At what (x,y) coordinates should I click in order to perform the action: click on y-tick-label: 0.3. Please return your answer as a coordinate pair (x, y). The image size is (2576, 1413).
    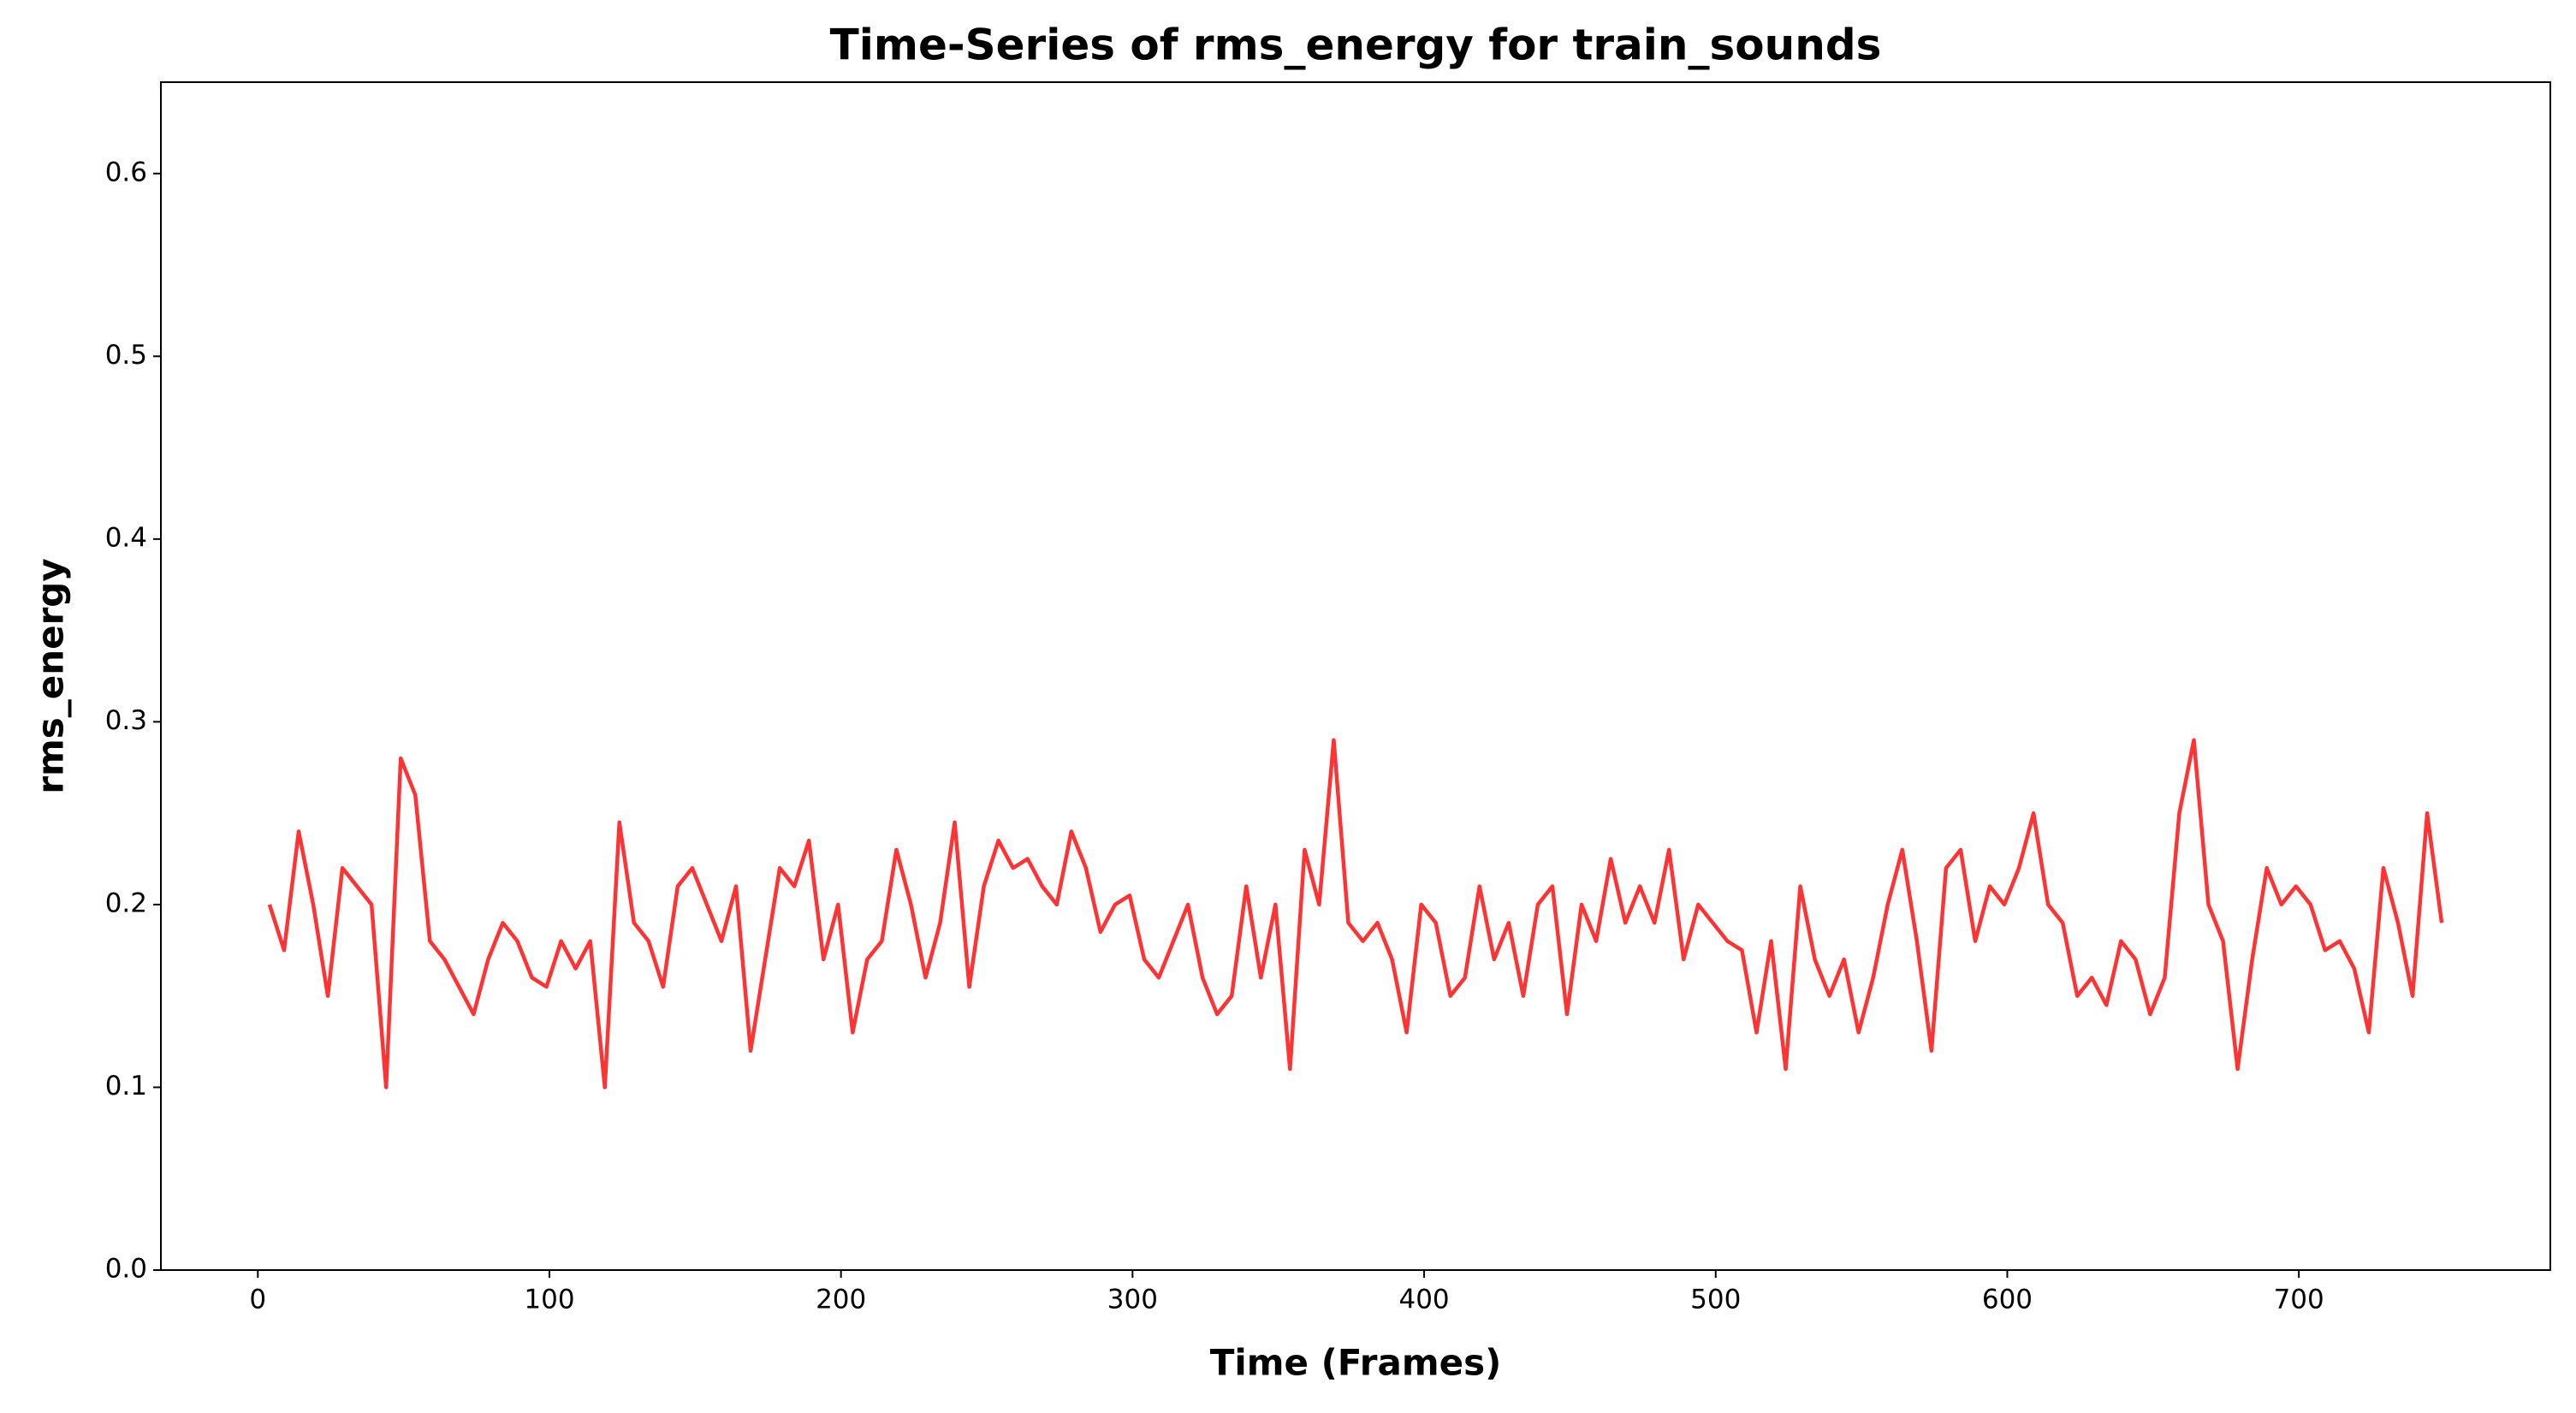
    Looking at the image, I should click on (126, 720).